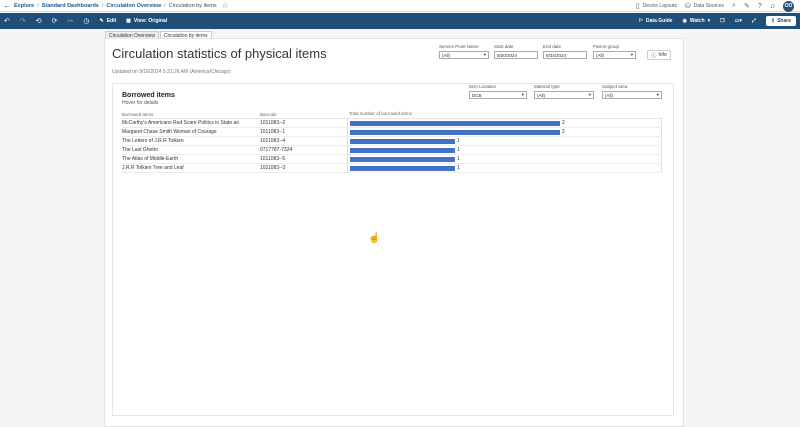 The width and height of the screenshot is (800, 427). I want to click on view-original-button: ▦ View: Original, so click(146, 21).